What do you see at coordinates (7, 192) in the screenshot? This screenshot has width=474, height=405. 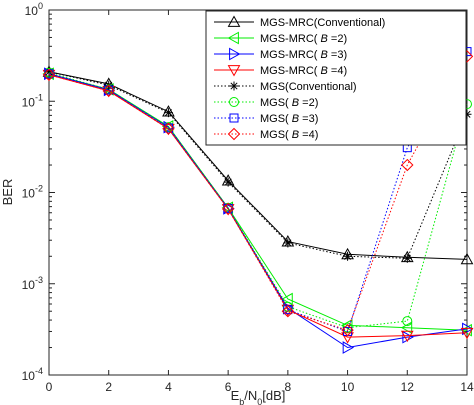 I see `y-axis-label: BER` at bounding box center [7, 192].